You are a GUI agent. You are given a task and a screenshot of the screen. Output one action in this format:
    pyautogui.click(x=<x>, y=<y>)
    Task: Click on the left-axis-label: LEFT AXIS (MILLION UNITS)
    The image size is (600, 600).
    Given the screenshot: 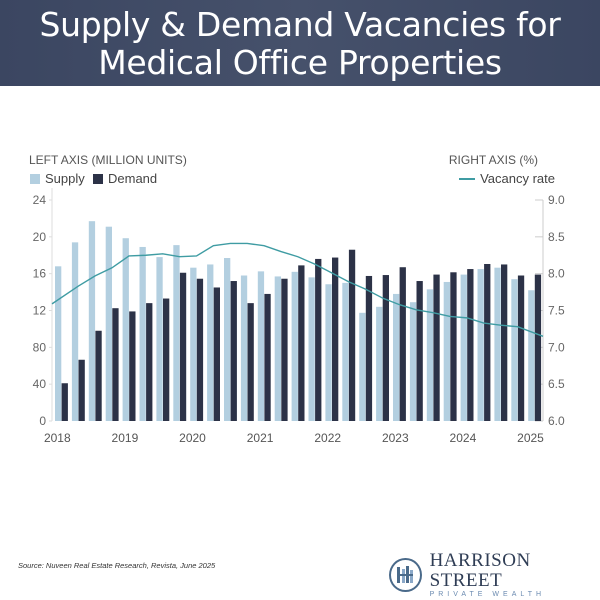 What is the action you would take?
    pyautogui.click(x=108, y=160)
    